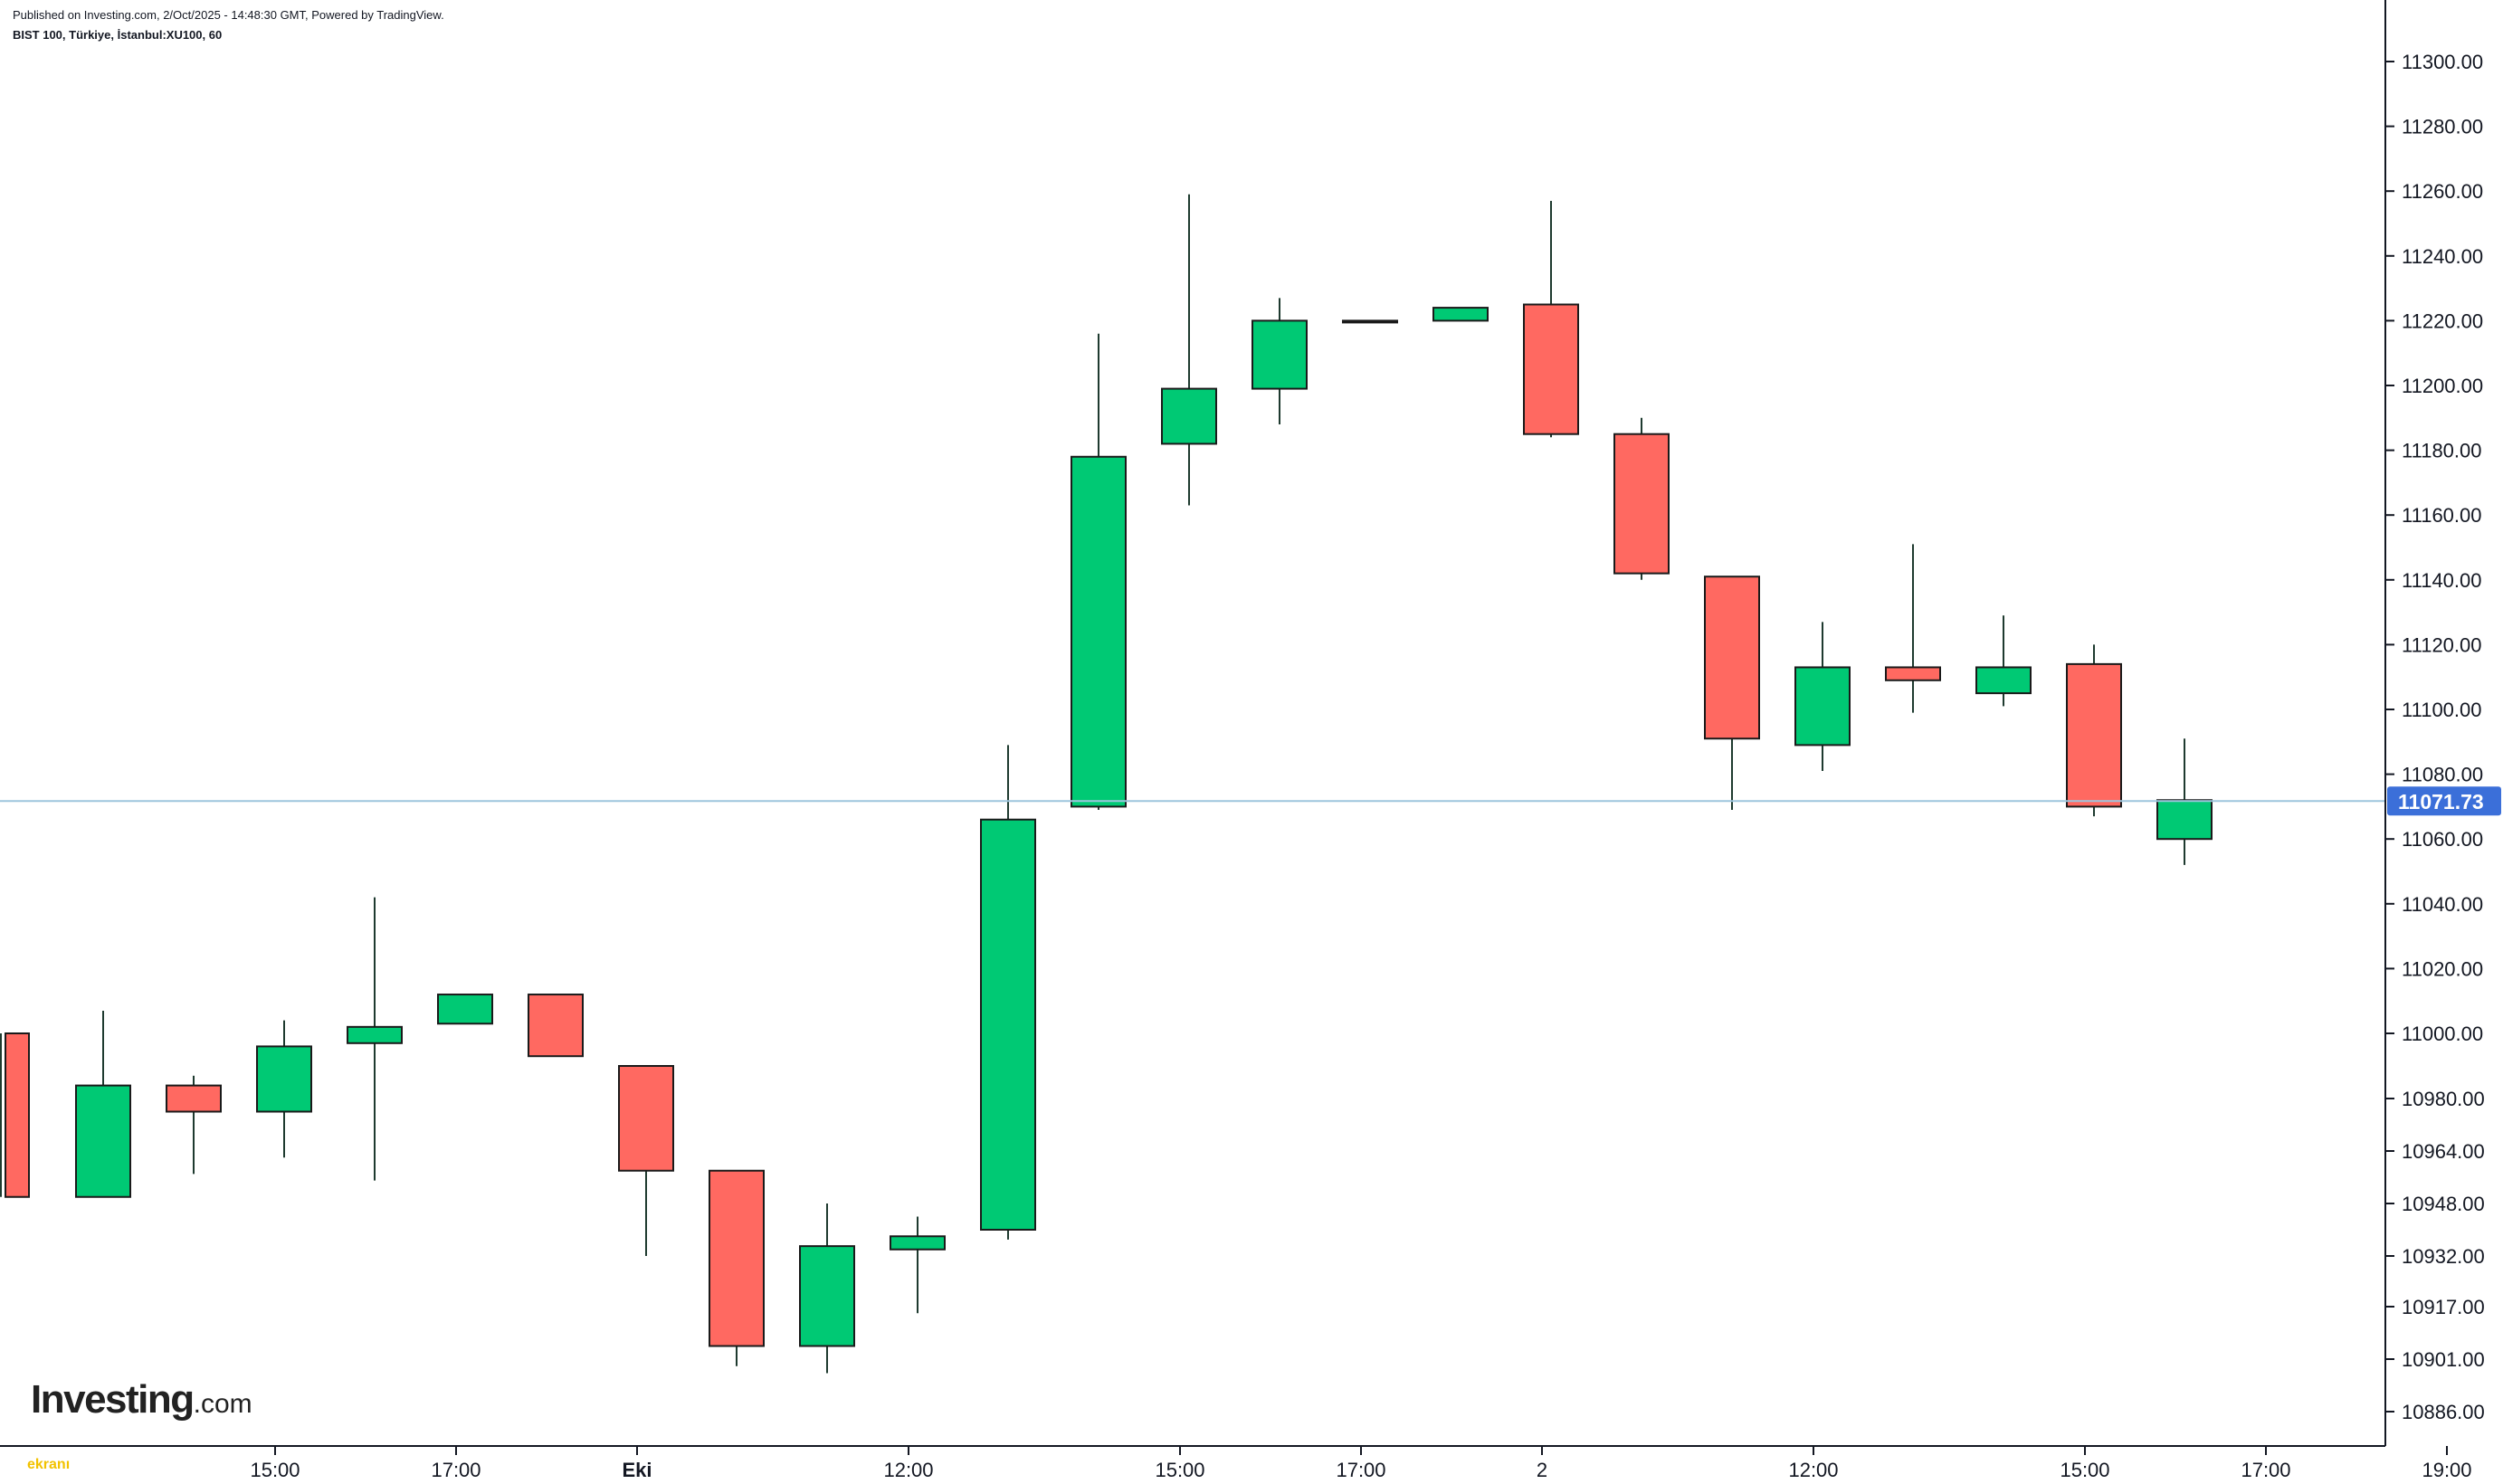 This screenshot has height=1484, width=2503. What do you see at coordinates (2442, 580) in the screenshot?
I see `price-tick-label: 11140.00` at bounding box center [2442, 580].